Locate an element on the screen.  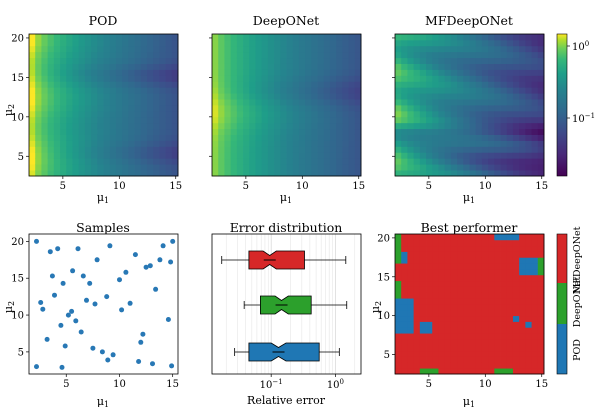
y-tick-label: 10 is located at coordinates (17, 316).